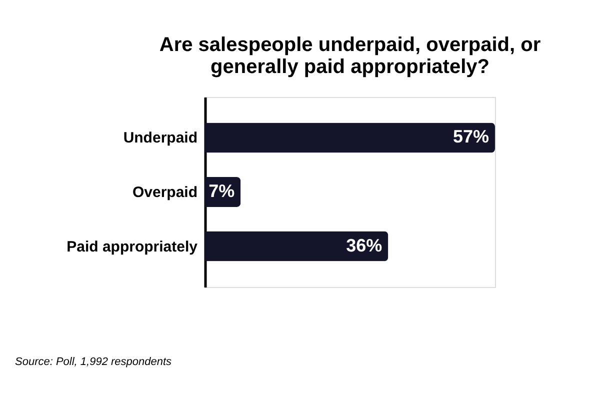 This screenshot has height=400, width=600. I want to click on data-label: 7%, so click(221, 191).